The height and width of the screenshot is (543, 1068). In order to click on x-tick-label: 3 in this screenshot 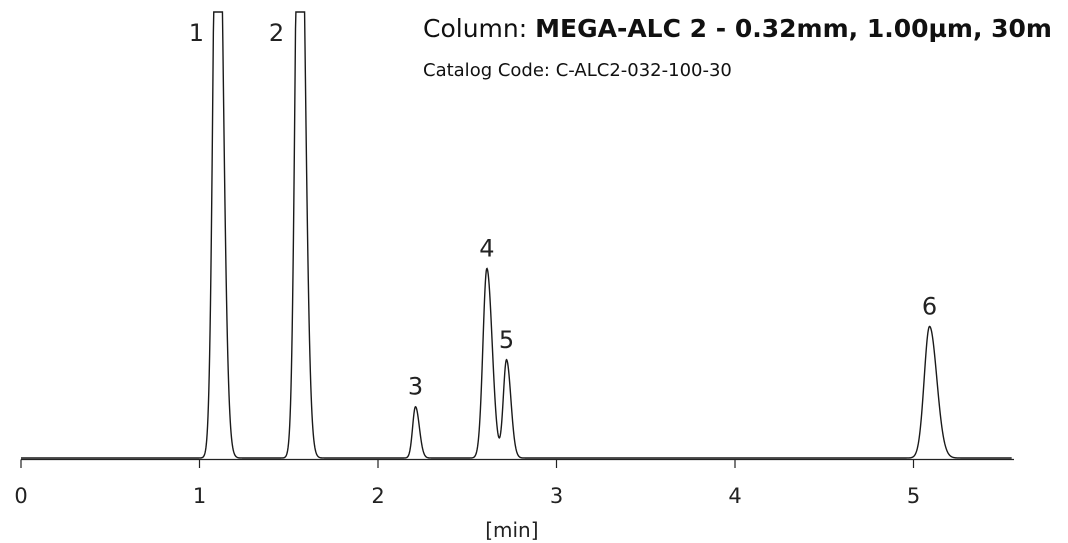, I will do `click(556, 496)`.